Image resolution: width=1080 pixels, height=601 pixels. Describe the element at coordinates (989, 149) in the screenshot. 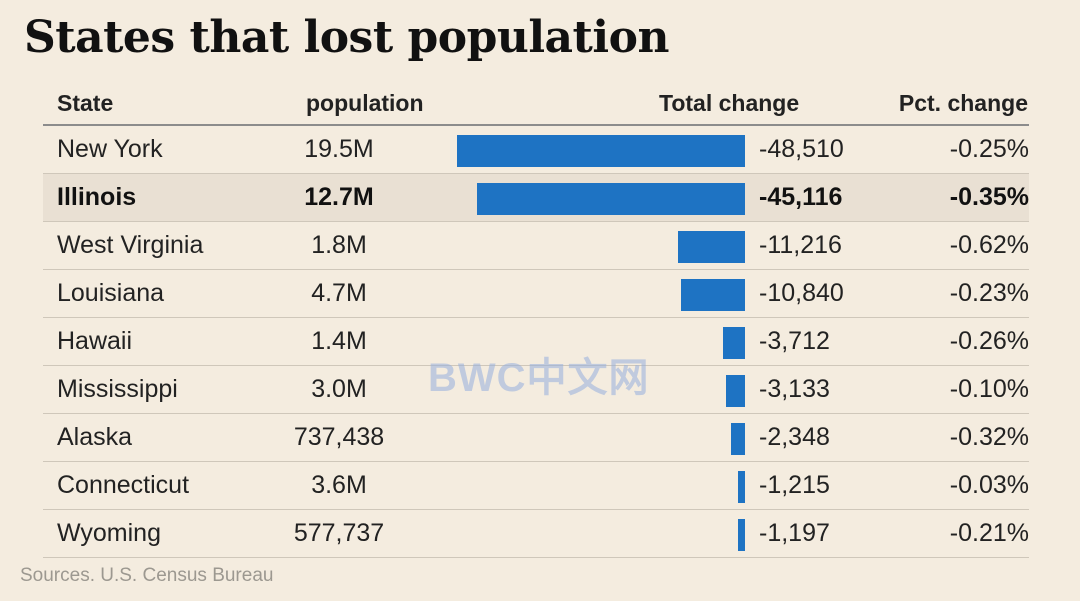

I see `pct-change-value: -0.25%` at that location.